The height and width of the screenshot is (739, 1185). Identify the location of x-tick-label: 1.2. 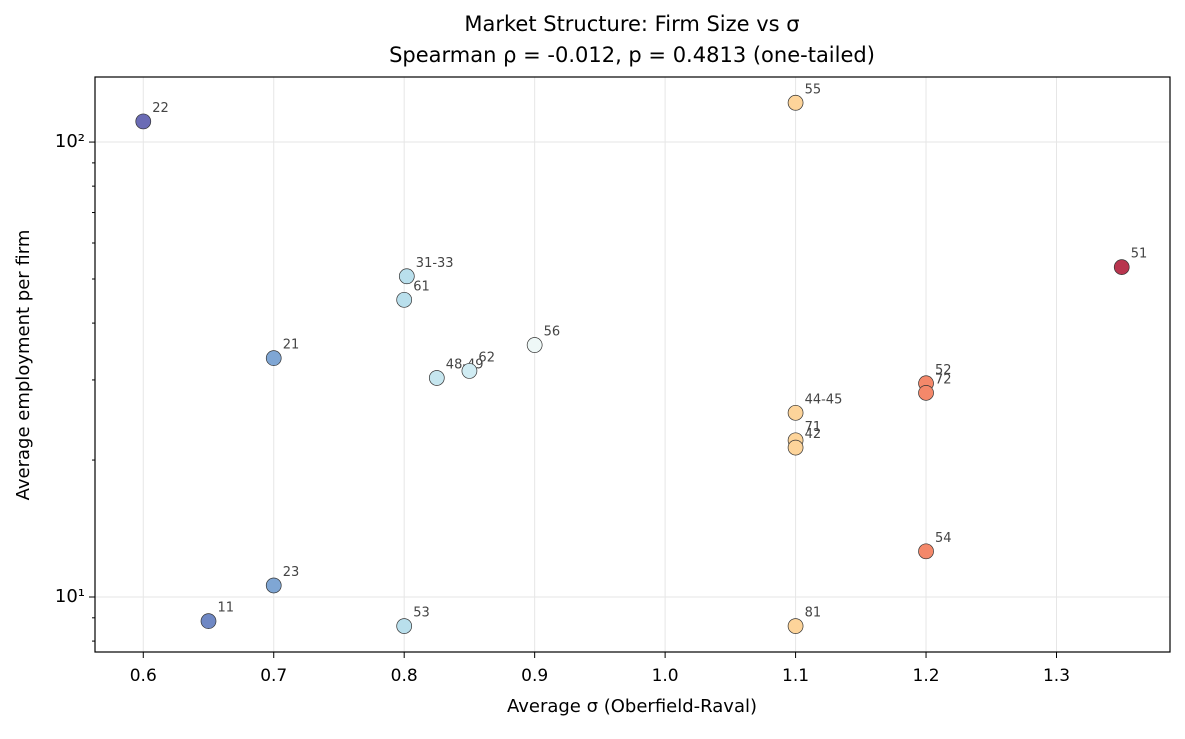
(926, 676).